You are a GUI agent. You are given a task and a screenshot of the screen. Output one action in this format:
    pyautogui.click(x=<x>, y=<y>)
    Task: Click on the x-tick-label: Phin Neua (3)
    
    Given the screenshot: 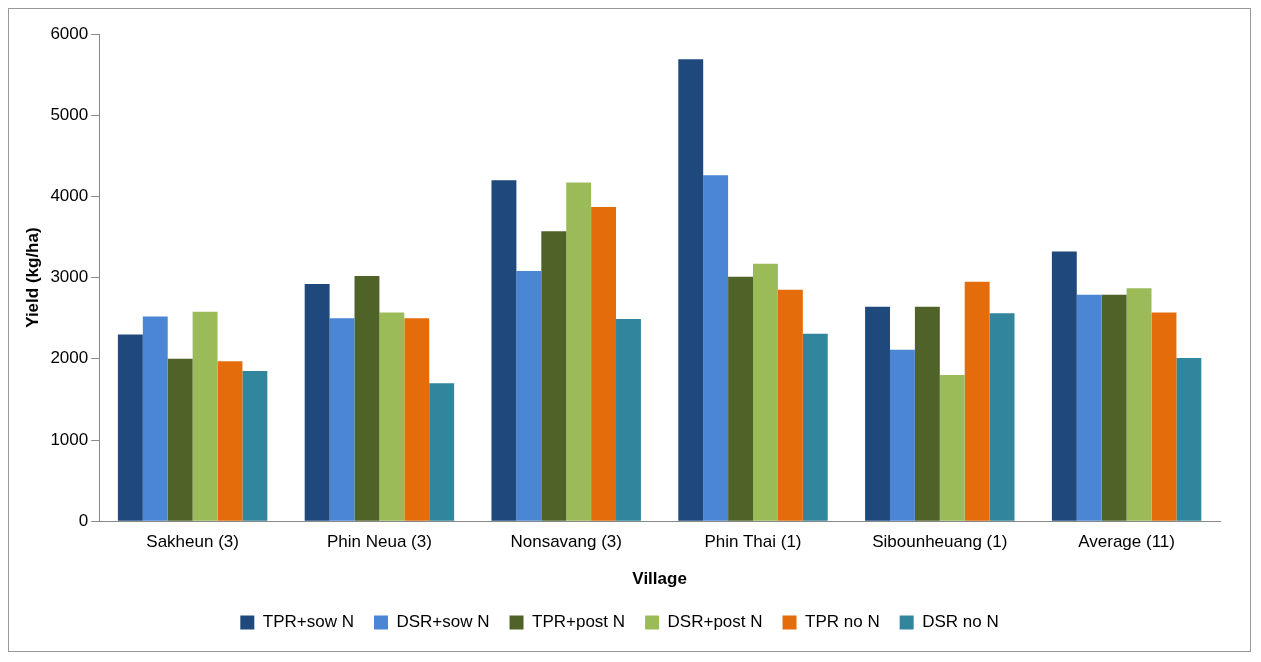 What is the action you would take?
    pyautogui.click(x=379, y=542)
    